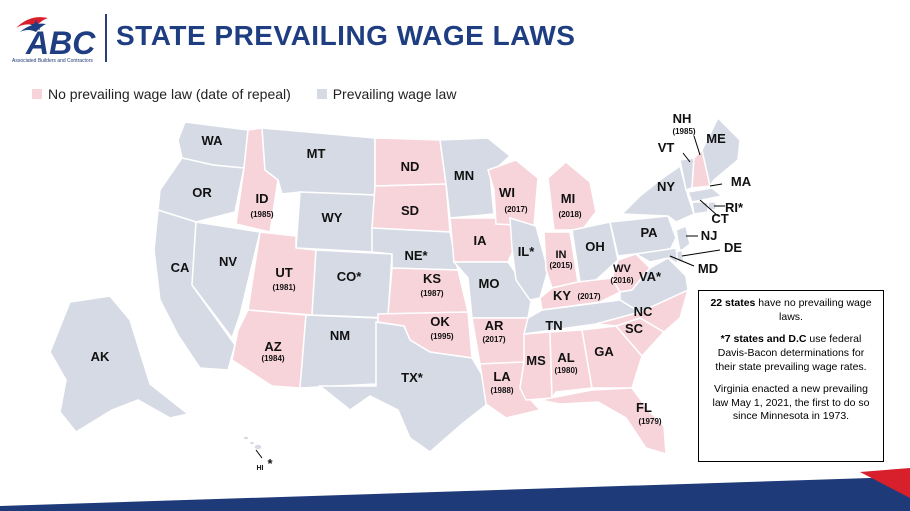 The height and width of the screenshot is (511, 910). What do you see at coordinates (654, 285) in the screenshot?
I see `state-va` at bounding box center [654, 285].